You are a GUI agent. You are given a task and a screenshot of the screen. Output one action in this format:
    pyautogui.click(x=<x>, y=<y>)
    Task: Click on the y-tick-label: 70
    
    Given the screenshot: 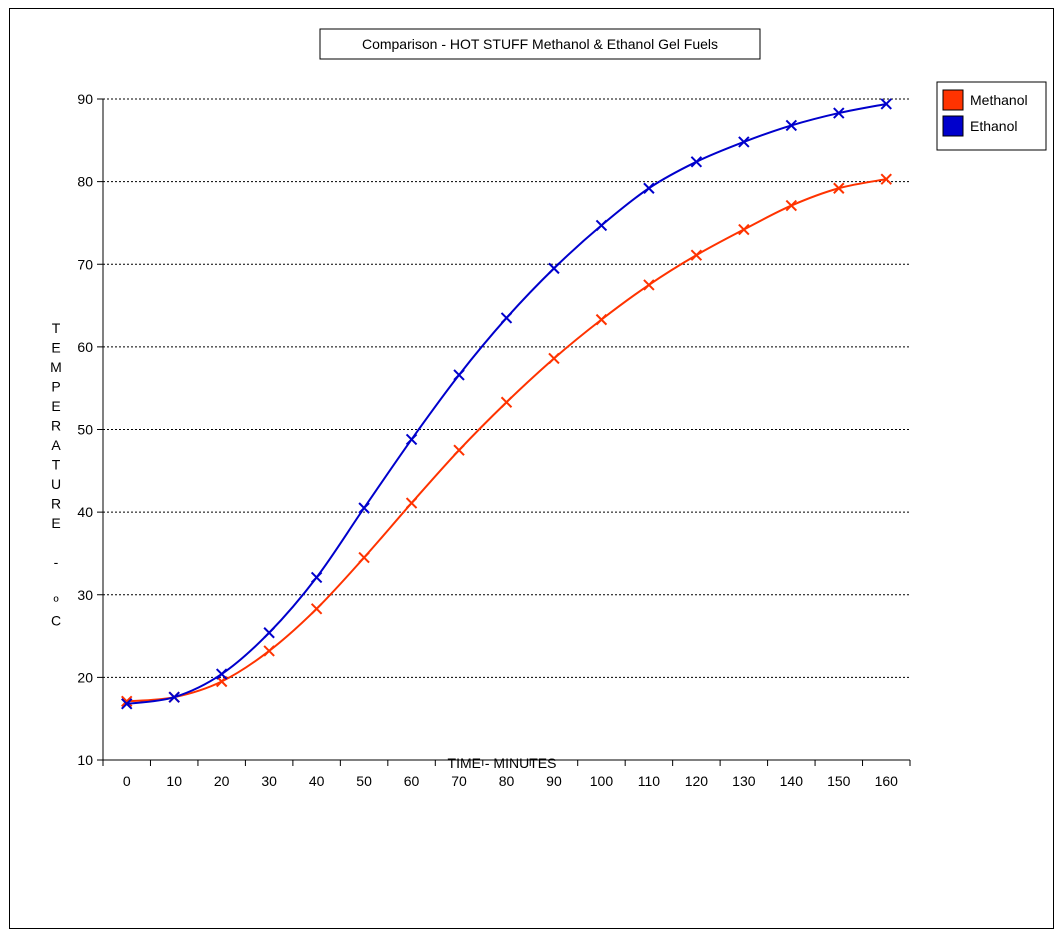 What is the action you would take?
    pyautogui.click(x=85, y=264)
    